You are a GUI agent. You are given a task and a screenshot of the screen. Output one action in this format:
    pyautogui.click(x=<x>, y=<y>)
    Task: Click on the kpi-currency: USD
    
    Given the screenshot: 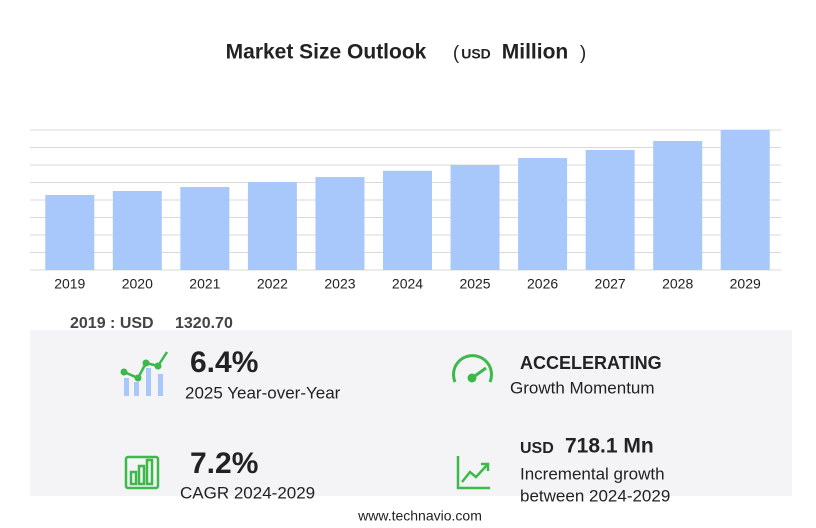 What is the action you would take?
    pyautogui.click(x=537, y=448)
    